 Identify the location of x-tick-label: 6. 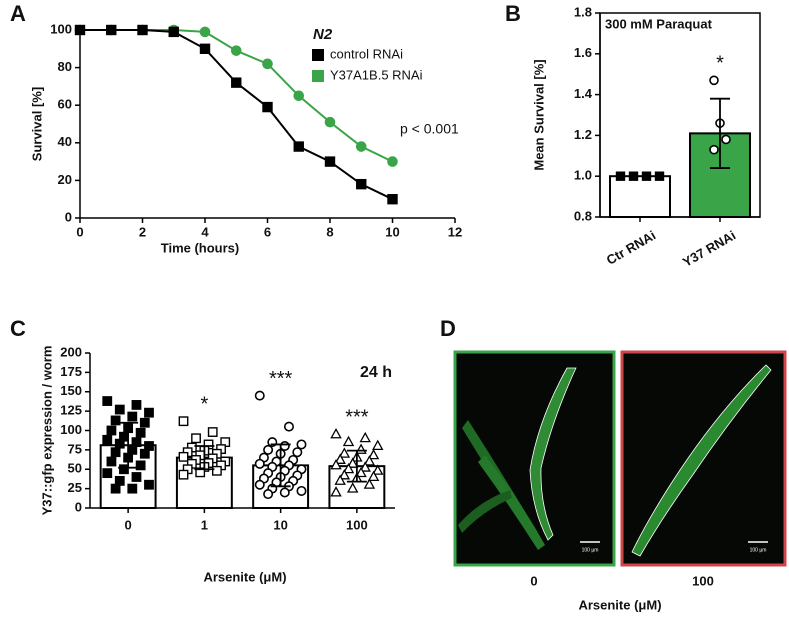
(267, 231).